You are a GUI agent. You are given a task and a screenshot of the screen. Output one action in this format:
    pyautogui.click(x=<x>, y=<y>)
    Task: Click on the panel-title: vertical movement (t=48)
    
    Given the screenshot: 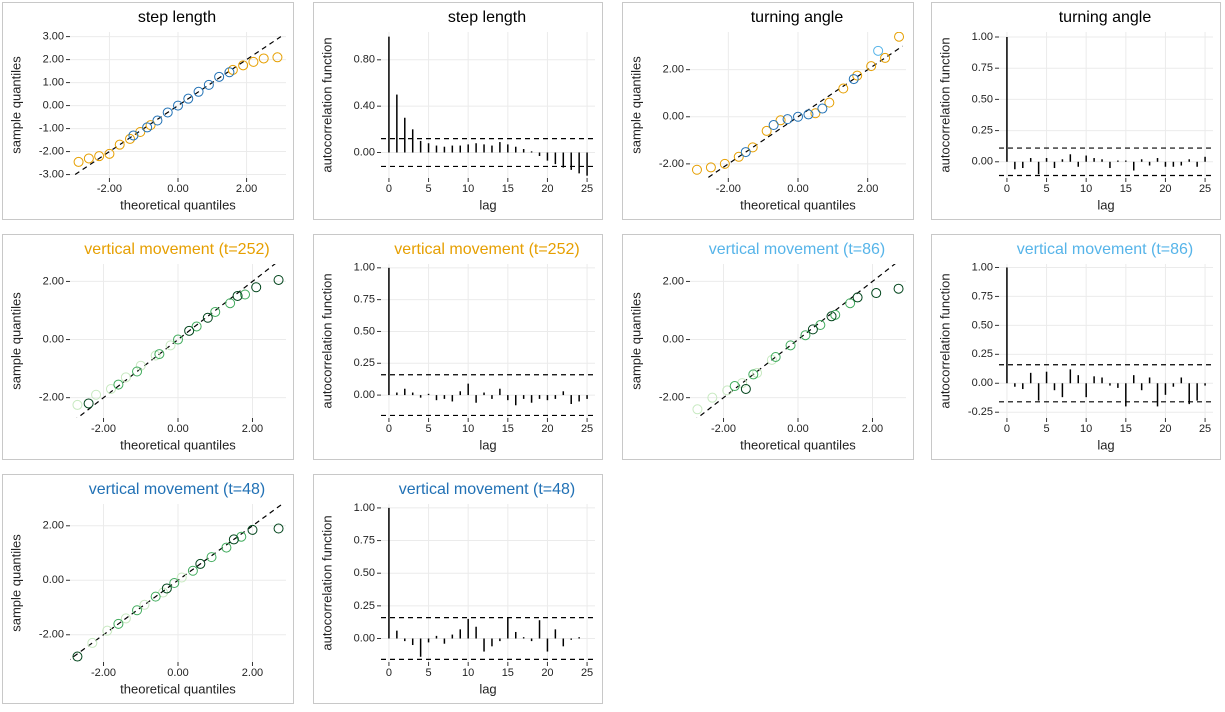 What is the action you would take?
    pyautogui.click(x=487, y=489)
    